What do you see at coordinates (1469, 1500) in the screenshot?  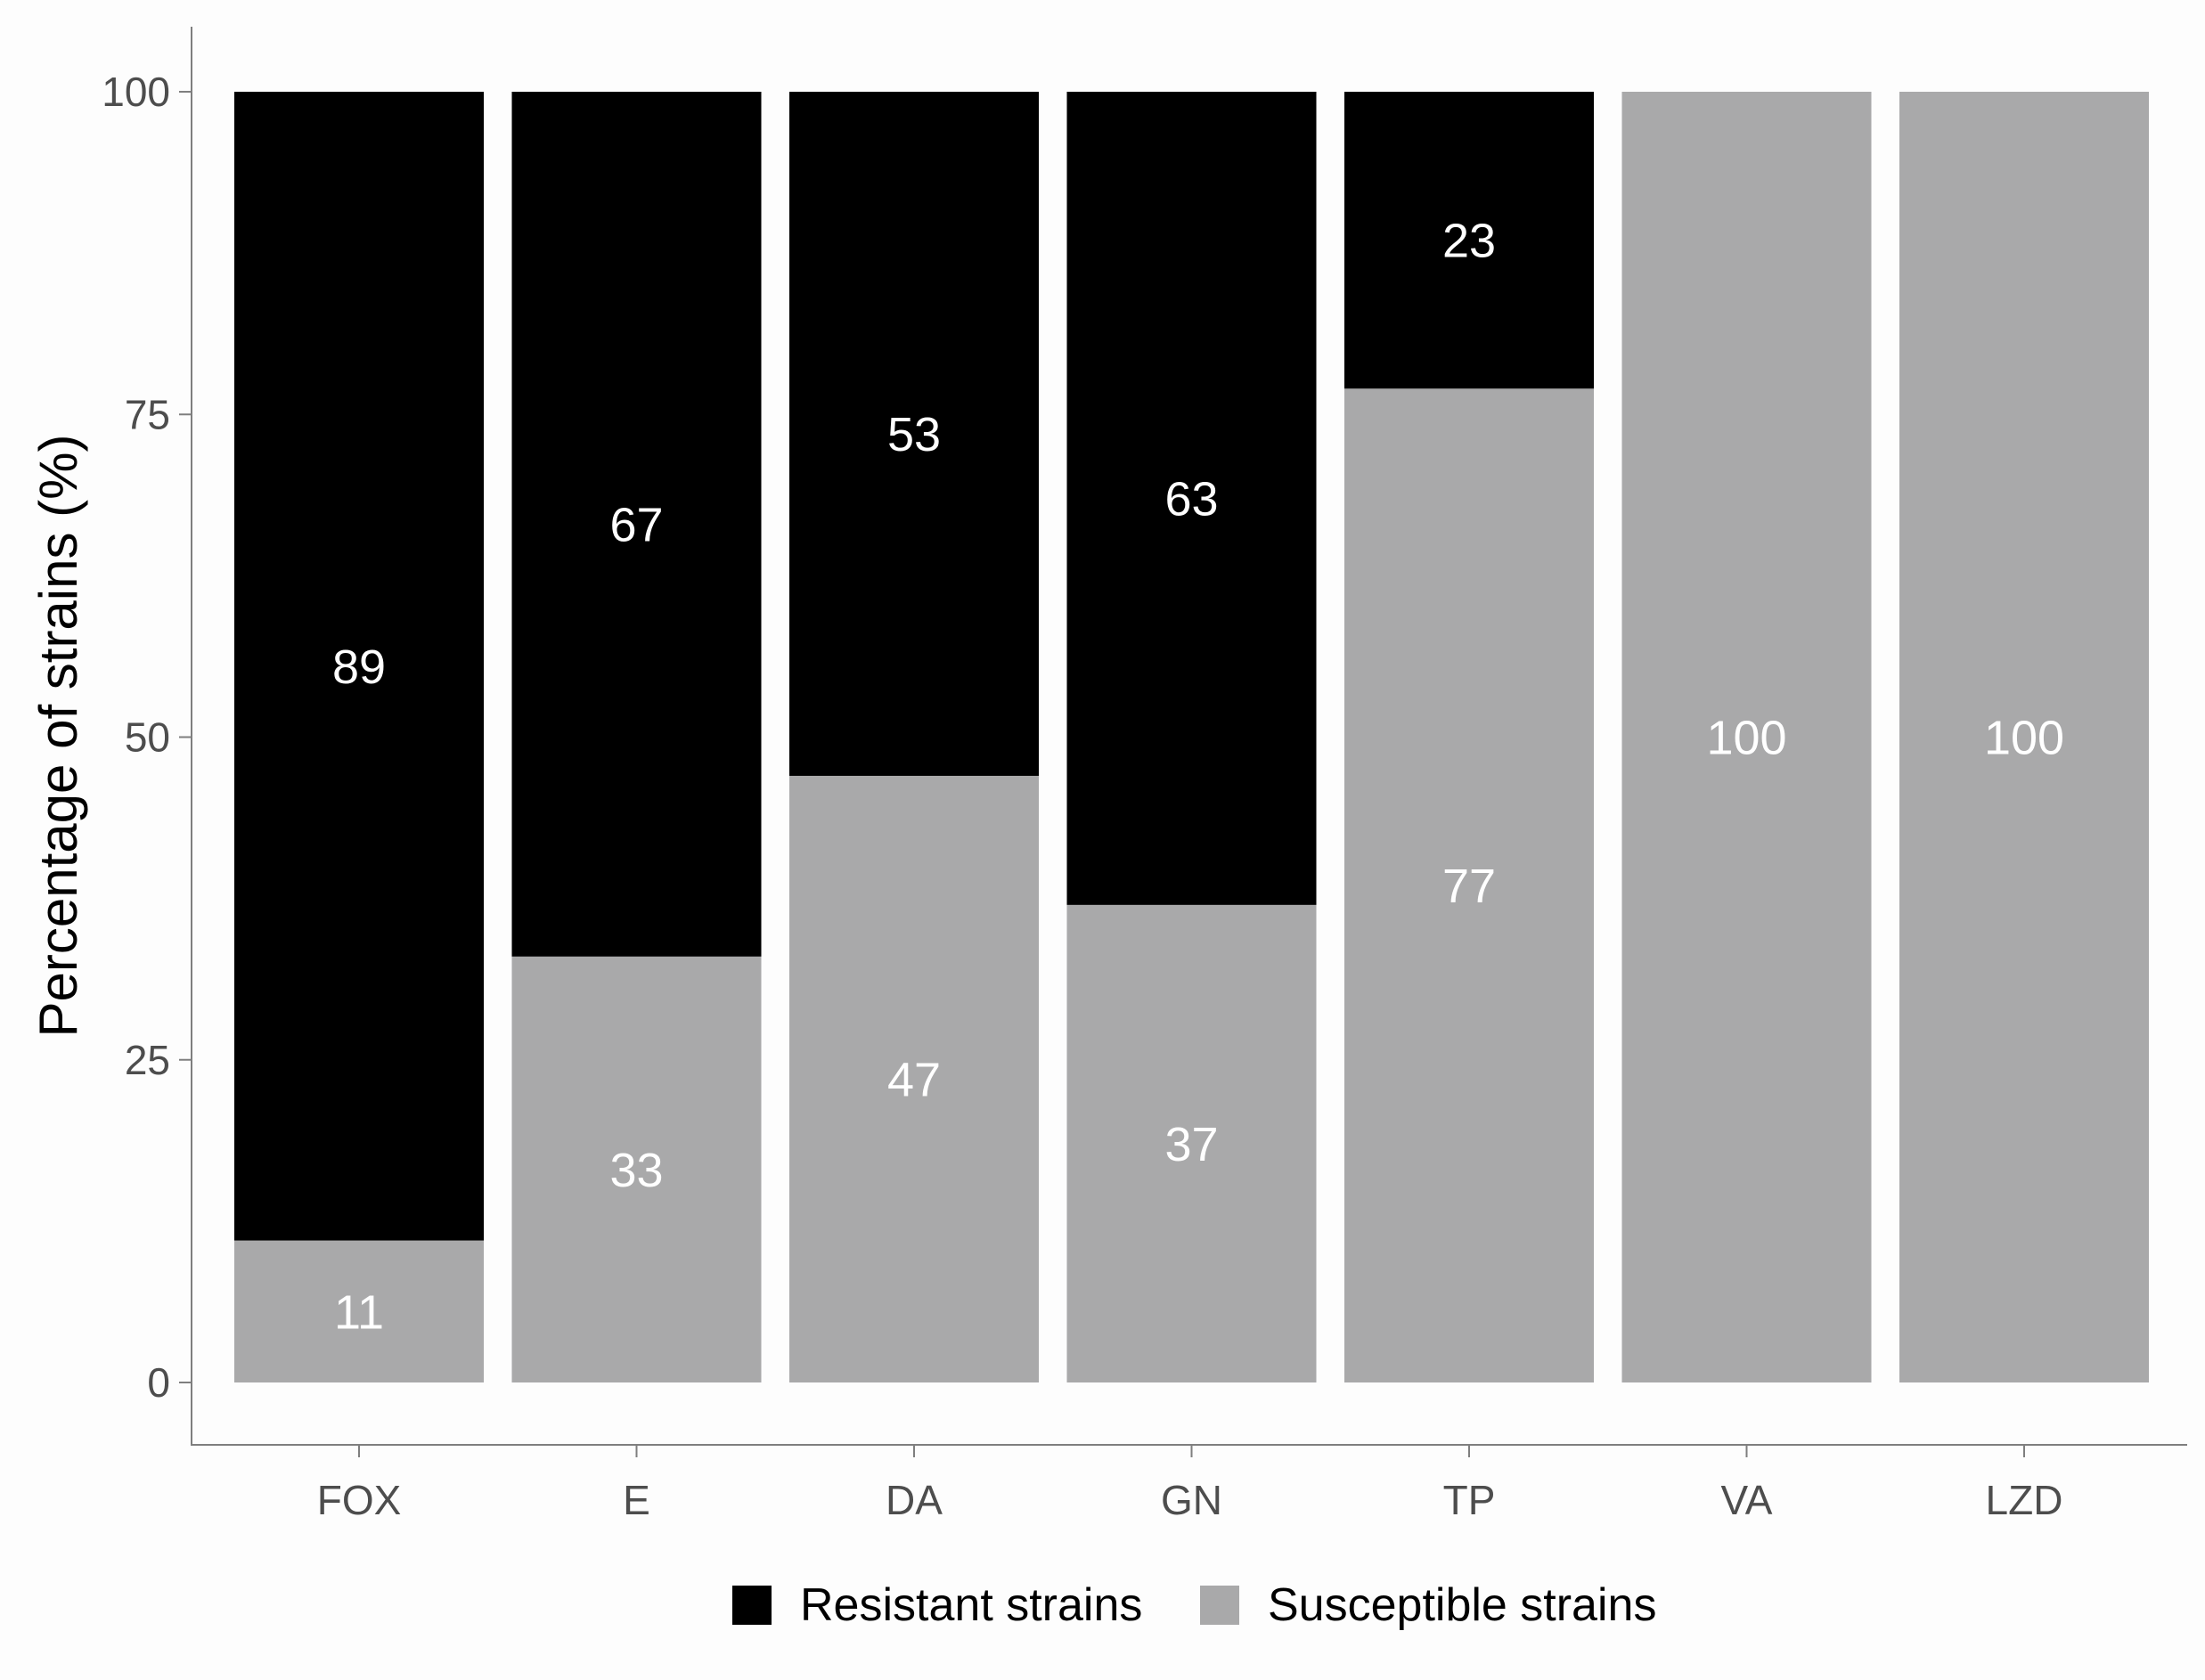 I see `x-tick-label-tp: TP` at bounding box center [1469, 1500].